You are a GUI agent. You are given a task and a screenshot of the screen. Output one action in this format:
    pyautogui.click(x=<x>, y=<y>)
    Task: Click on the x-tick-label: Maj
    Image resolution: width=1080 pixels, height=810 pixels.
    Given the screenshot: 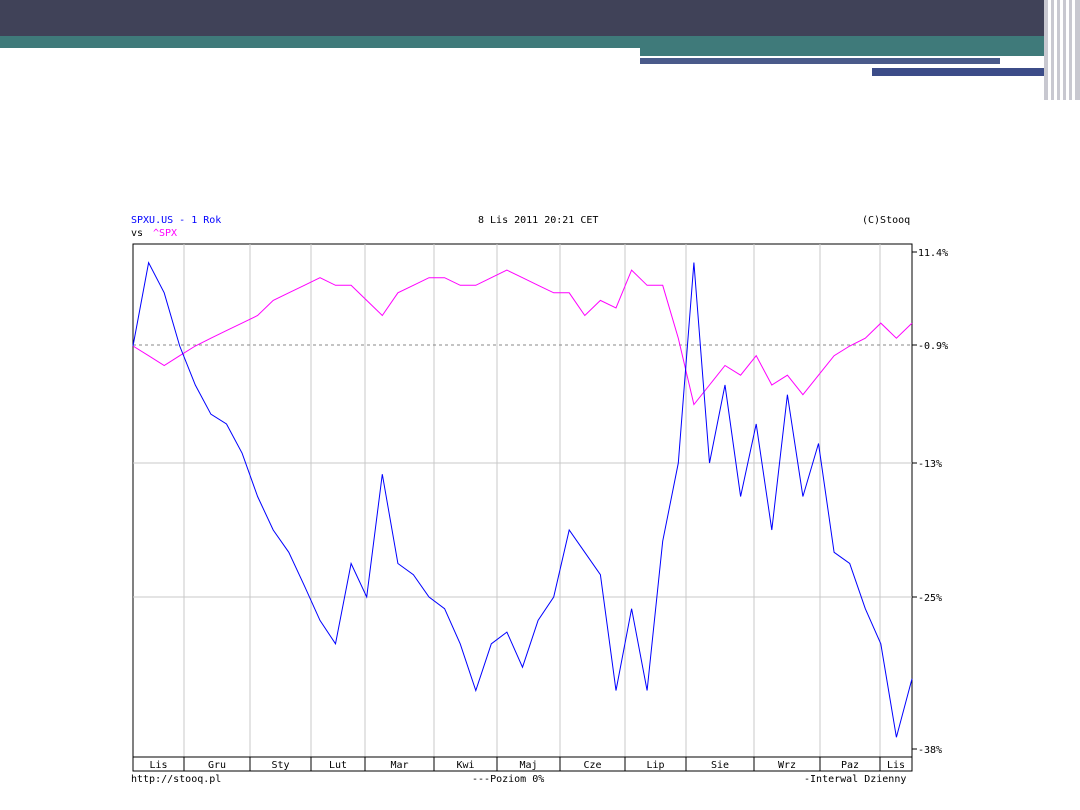 What is the action you would take?
    pyautogui.click(x=528, y=765)
    